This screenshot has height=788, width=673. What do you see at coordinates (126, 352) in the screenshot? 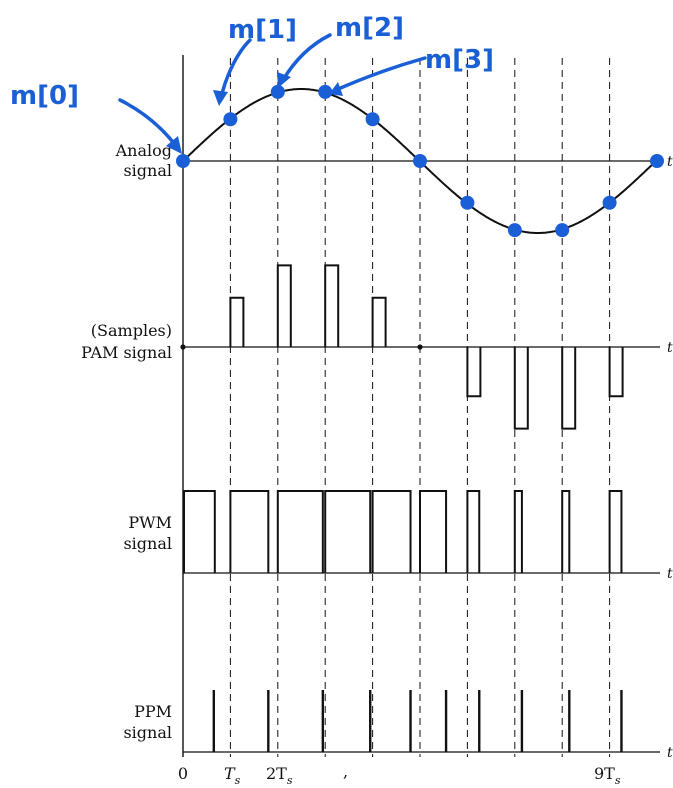
I see `pam-label-line2: PAM signal` at bounding box center [126, 352].